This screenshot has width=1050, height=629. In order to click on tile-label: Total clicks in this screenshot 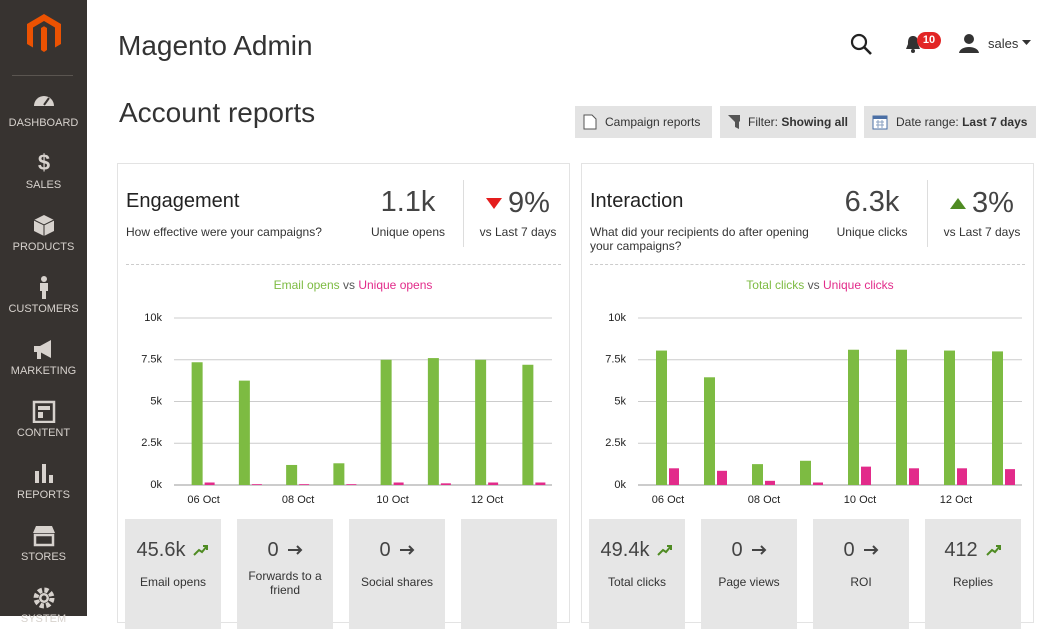, I will do `click(636, 582)`.